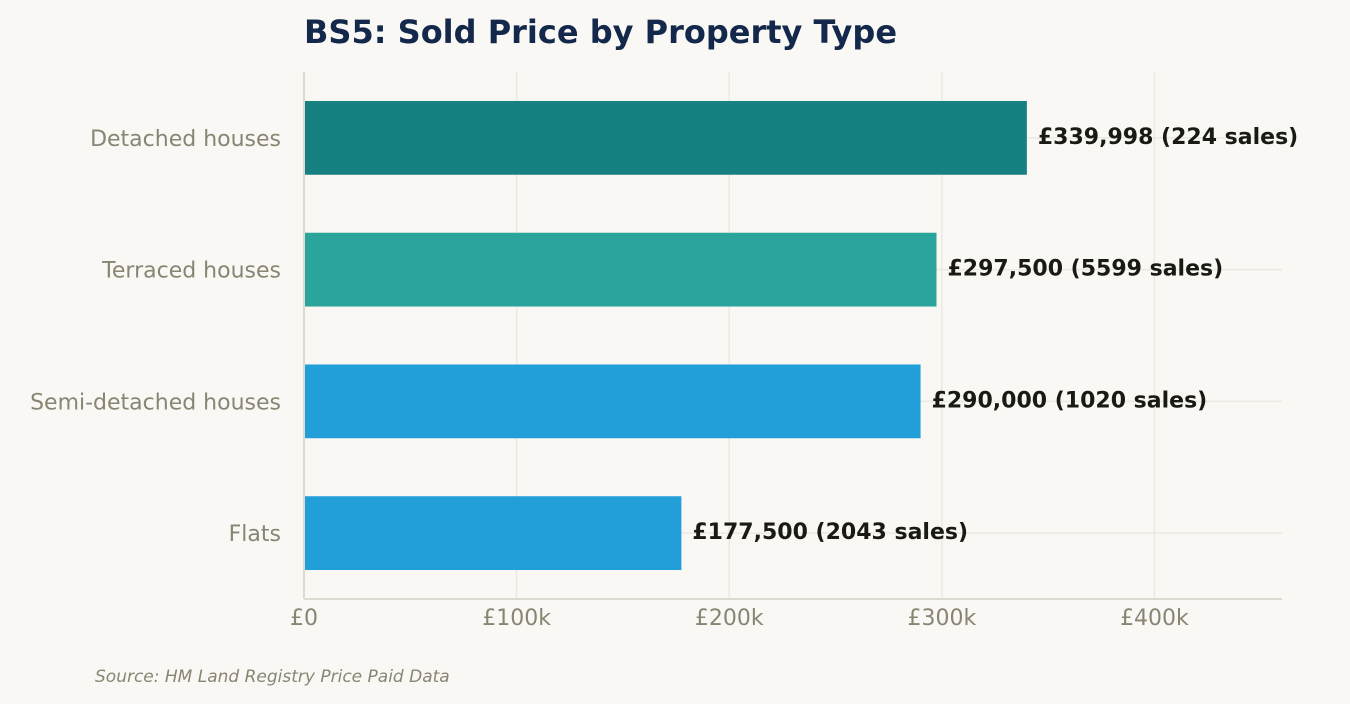 The height and width of the screenshot is (704, 1350). What do you see at coordinates (1154, 618) in the screenshot?
I see `x-tick-label: £400k` at bounding box center [1154, 618].